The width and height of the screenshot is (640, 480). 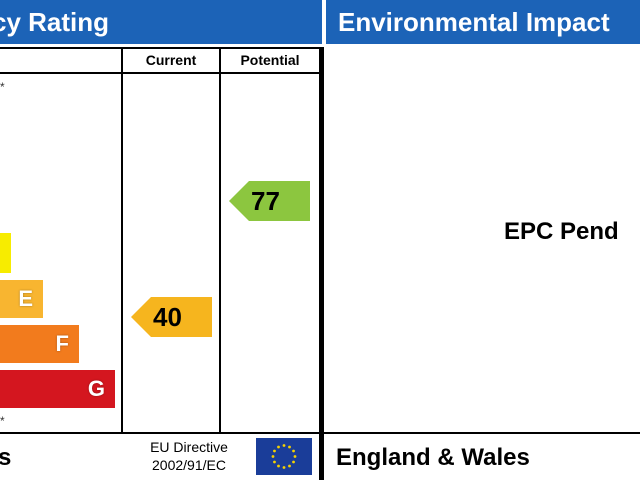 I want to click on right-panel-left-border, so click(x=323, y=263).